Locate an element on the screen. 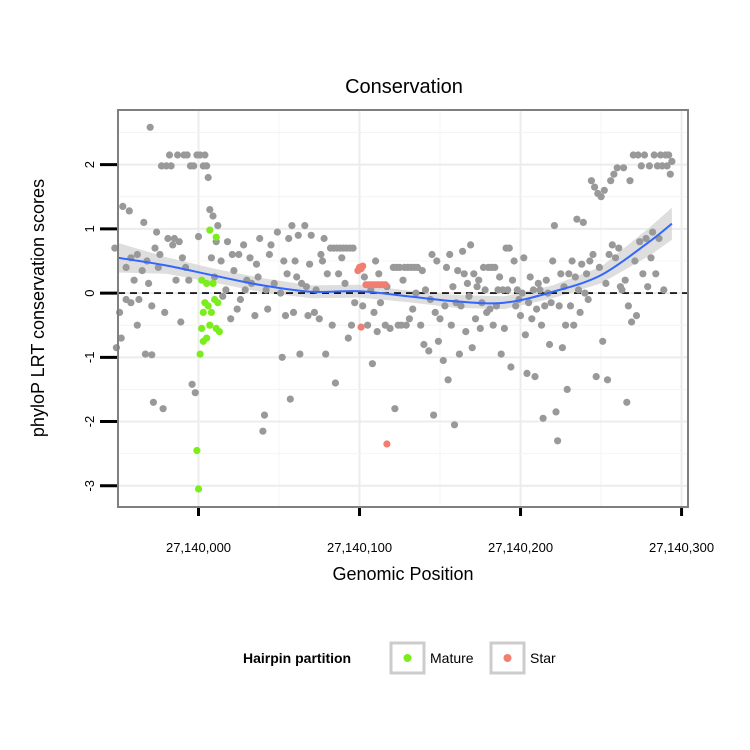 The image size is (750, 750). y-tick-label: -2 is located at coordinates (89, 422).